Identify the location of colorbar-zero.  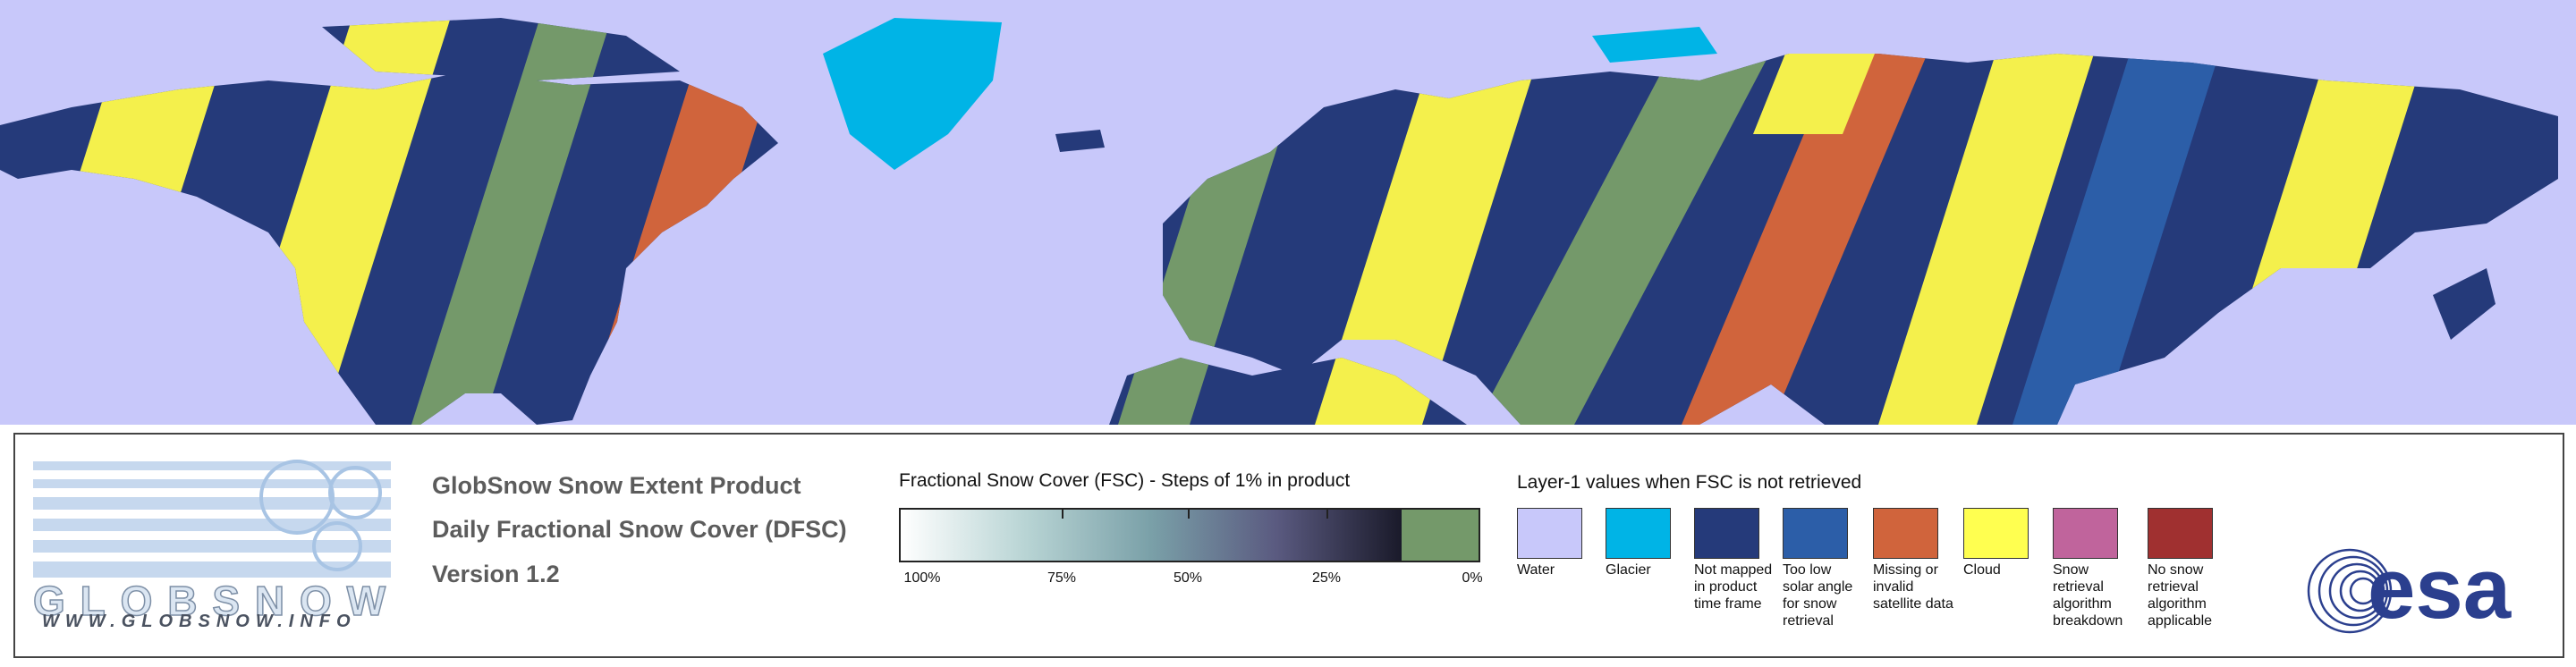
(1441, 535).